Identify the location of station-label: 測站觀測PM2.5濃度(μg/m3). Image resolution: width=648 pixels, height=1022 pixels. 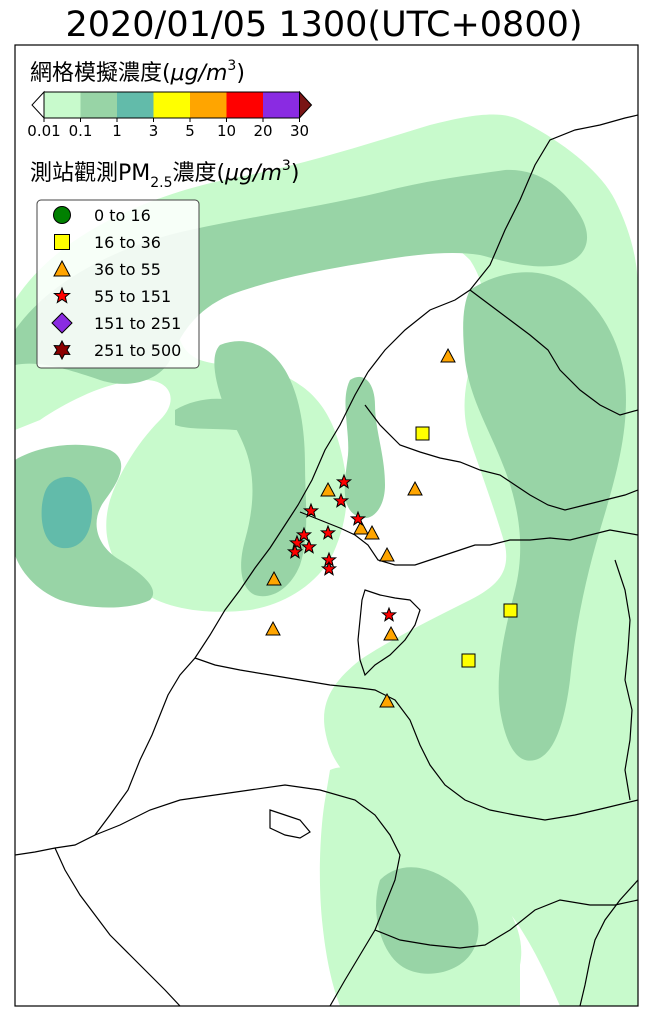
(164, 174).